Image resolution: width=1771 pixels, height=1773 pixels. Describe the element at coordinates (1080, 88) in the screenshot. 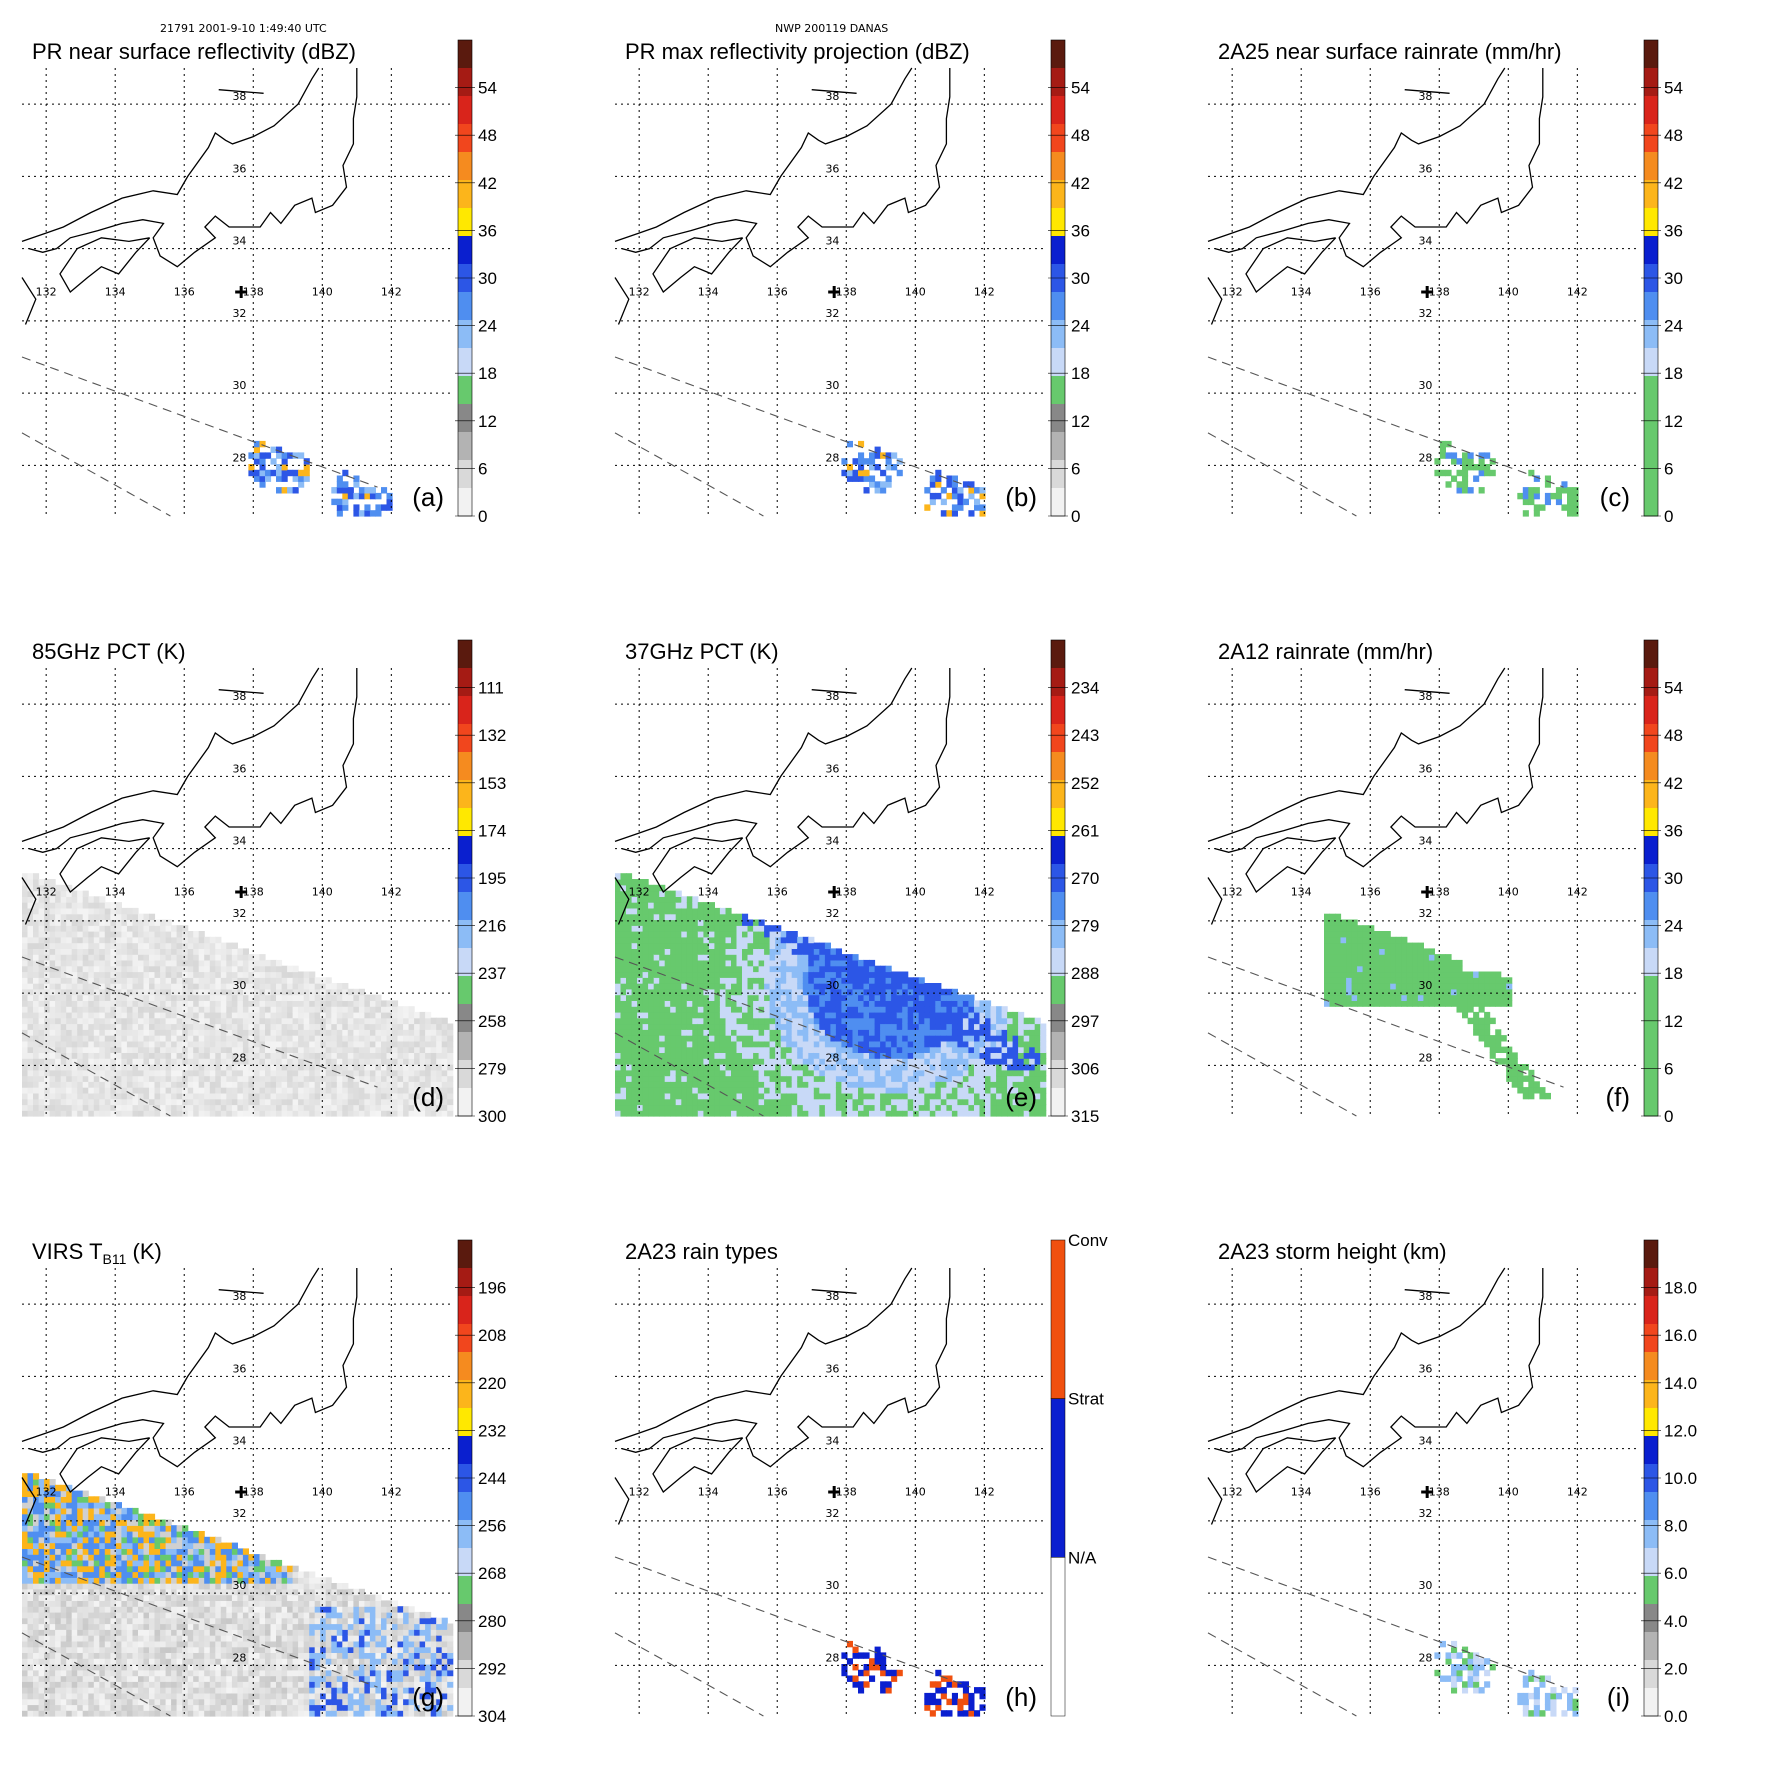

I see `colorbar-label: 54` at that location.